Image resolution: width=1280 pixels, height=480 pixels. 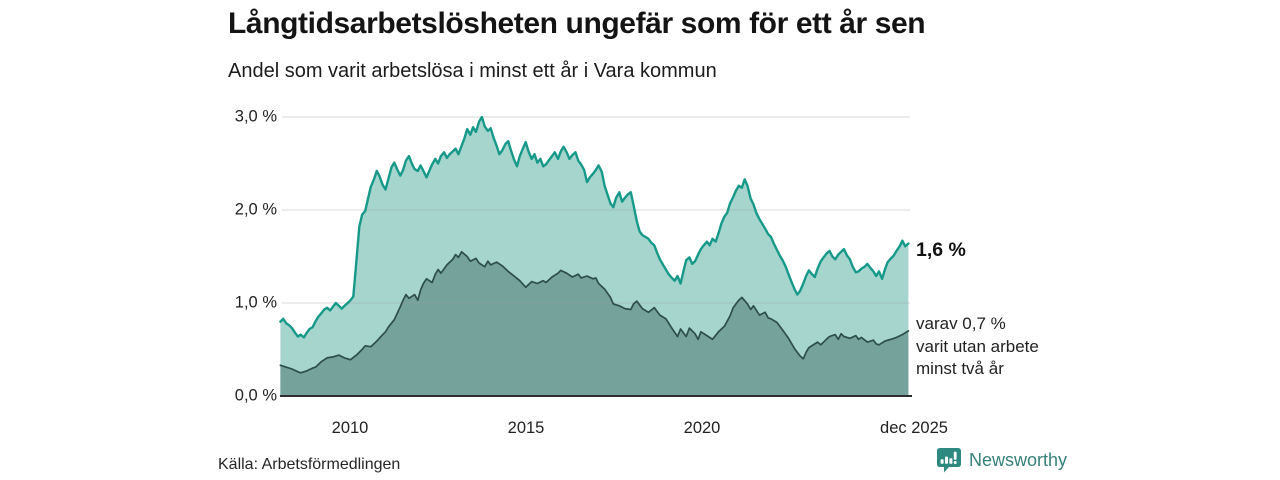 What do you see at coordinates (941, 250) in the screenshot?
I see `latest-value-label: 1,6 %` at bounding box center [941, 250].